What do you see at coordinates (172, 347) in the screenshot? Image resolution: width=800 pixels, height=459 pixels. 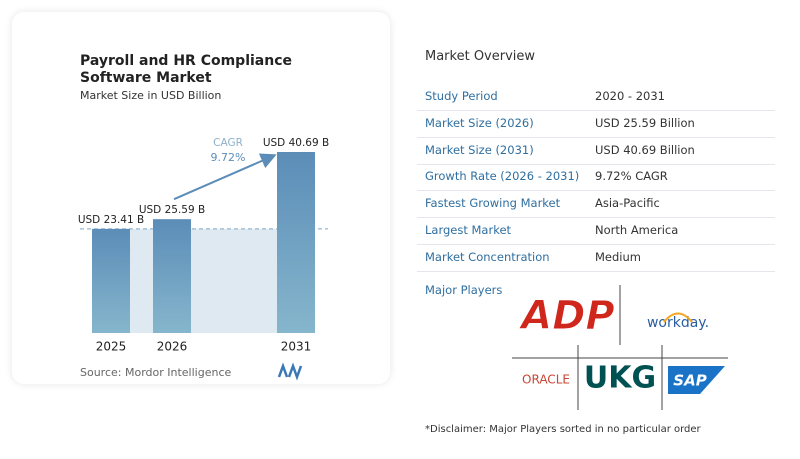 I see `x-tick-label: 2026` at bounding box center [172, 347].